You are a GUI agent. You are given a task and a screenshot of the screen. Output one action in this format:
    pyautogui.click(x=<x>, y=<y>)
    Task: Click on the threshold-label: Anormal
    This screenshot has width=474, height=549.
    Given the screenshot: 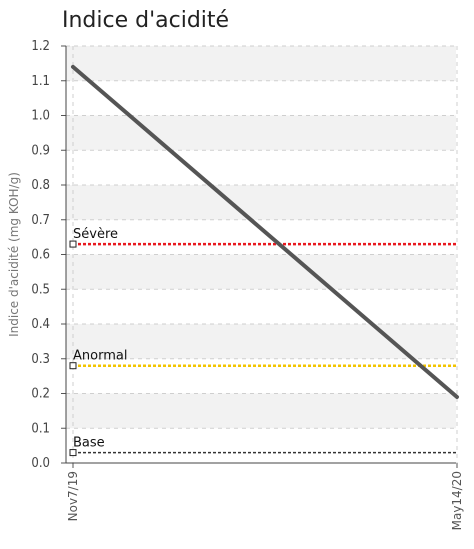 What is the action you would take?
    pyautogui.click(x=100, y=356)
    